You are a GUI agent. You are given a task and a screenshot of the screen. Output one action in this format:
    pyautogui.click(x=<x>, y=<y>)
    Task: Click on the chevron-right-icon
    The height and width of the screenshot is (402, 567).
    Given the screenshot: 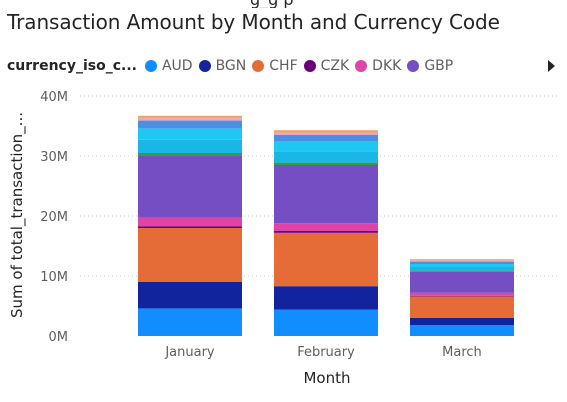 What is the action you would take?
    pyautogui.click(x=551, y=66)
    